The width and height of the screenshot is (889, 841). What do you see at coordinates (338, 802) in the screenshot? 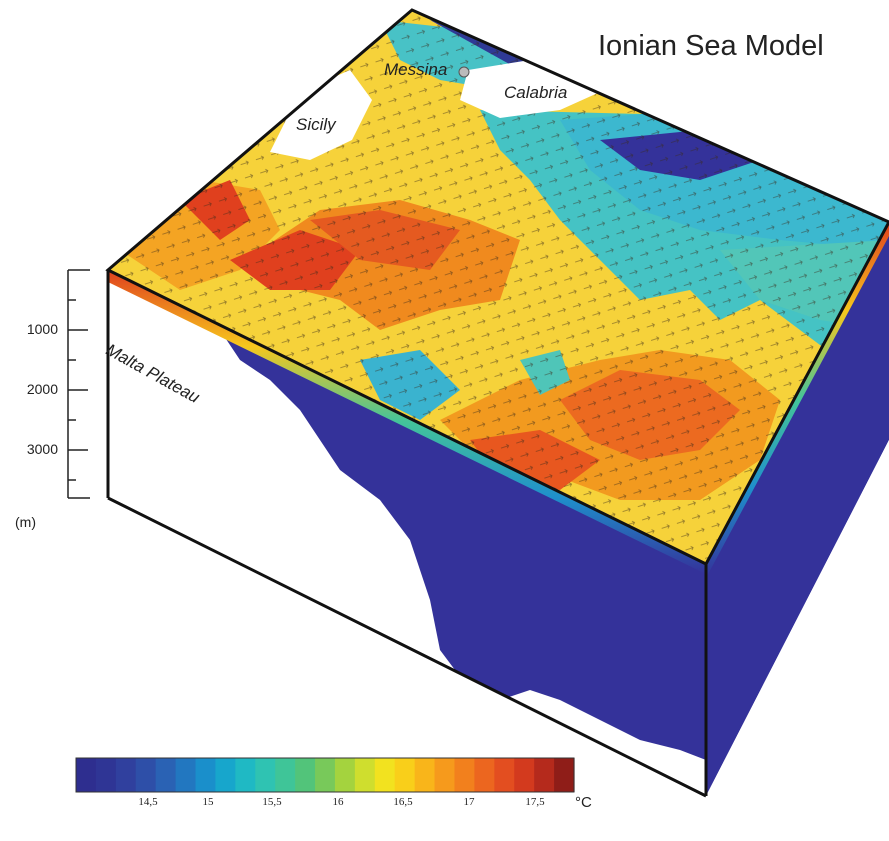
I see `colorbar-tick: 16` at bounding box center [338, 802].